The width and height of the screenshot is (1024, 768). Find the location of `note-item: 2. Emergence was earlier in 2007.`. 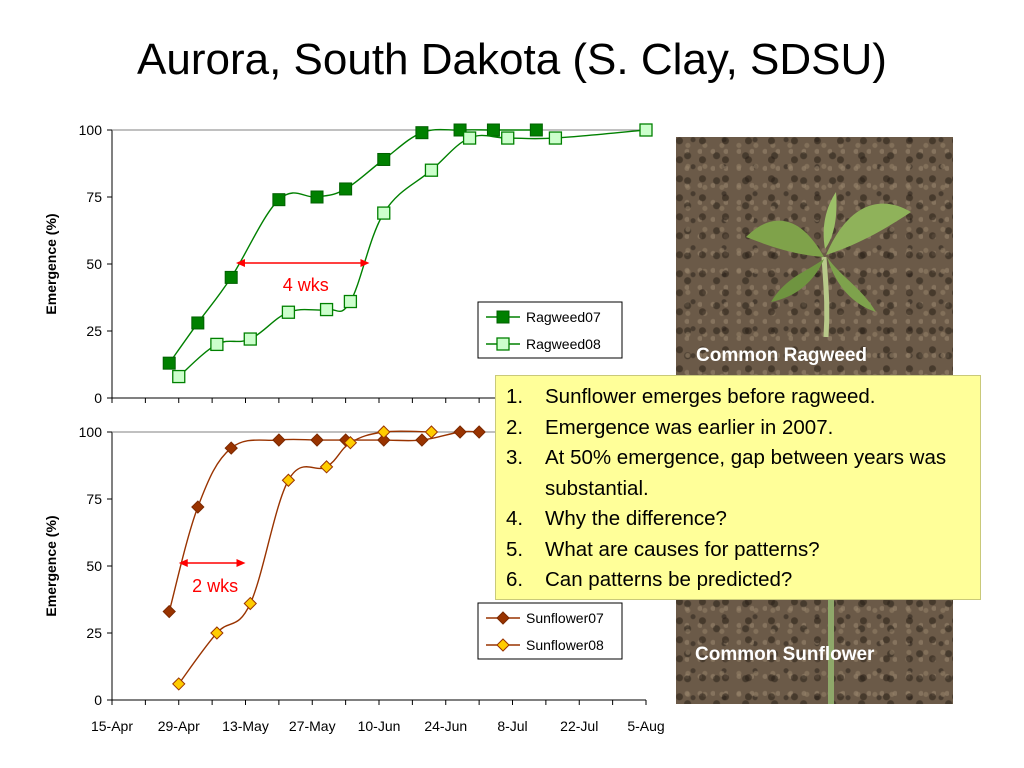

note-item: 2. Emergence was earlier in 2007. is located at coordinates (735, 428).